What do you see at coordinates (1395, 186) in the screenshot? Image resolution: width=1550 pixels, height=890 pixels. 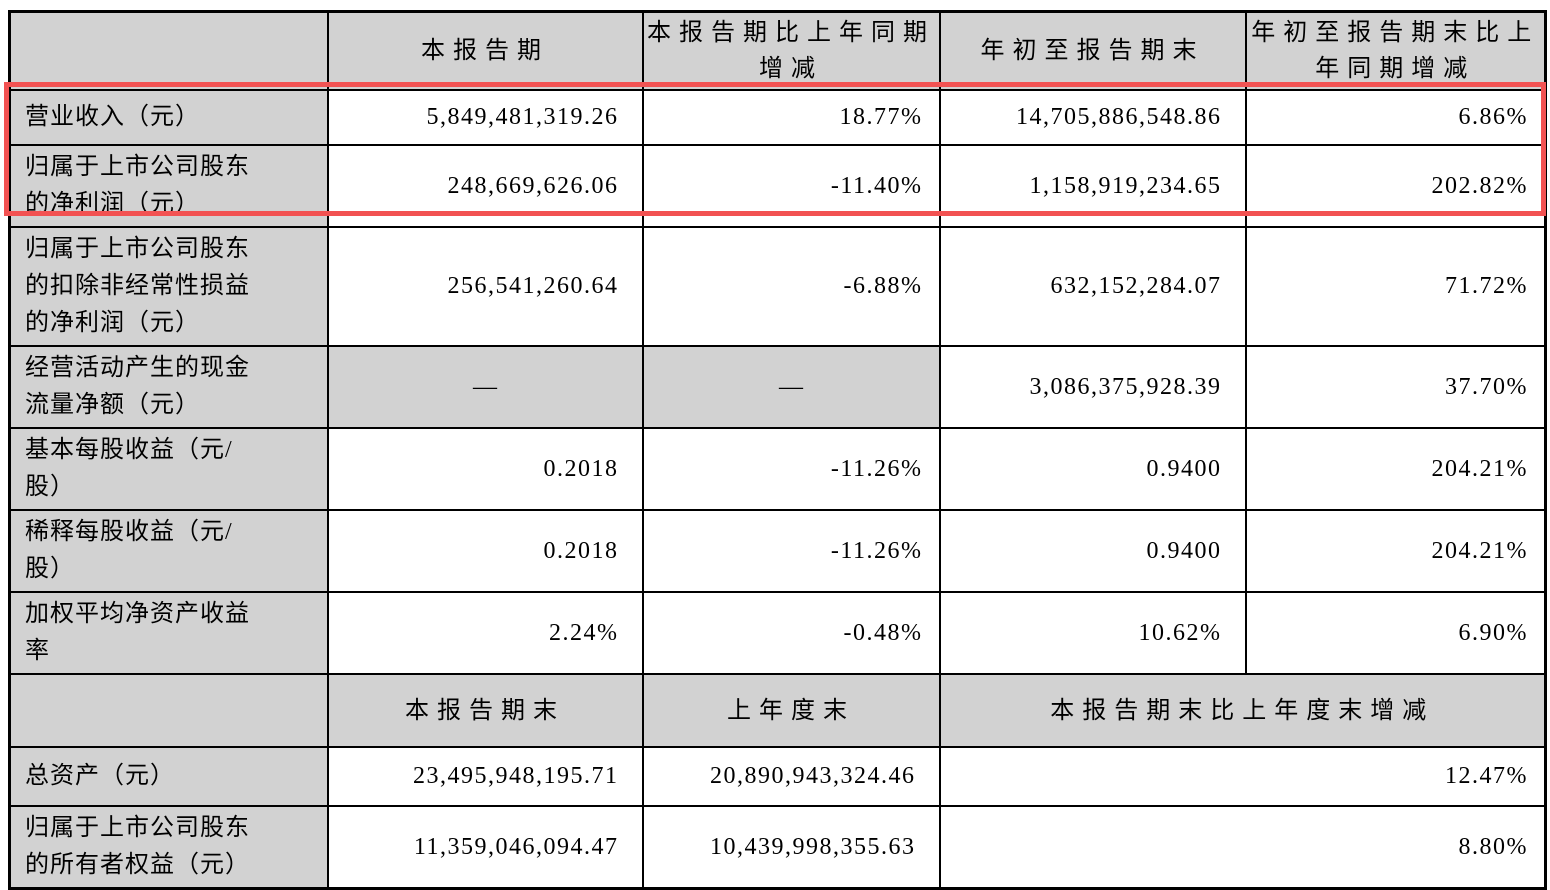 I see `cell-net-profit-ytd-change: 202.82%` at bounding box center [1395, 186].